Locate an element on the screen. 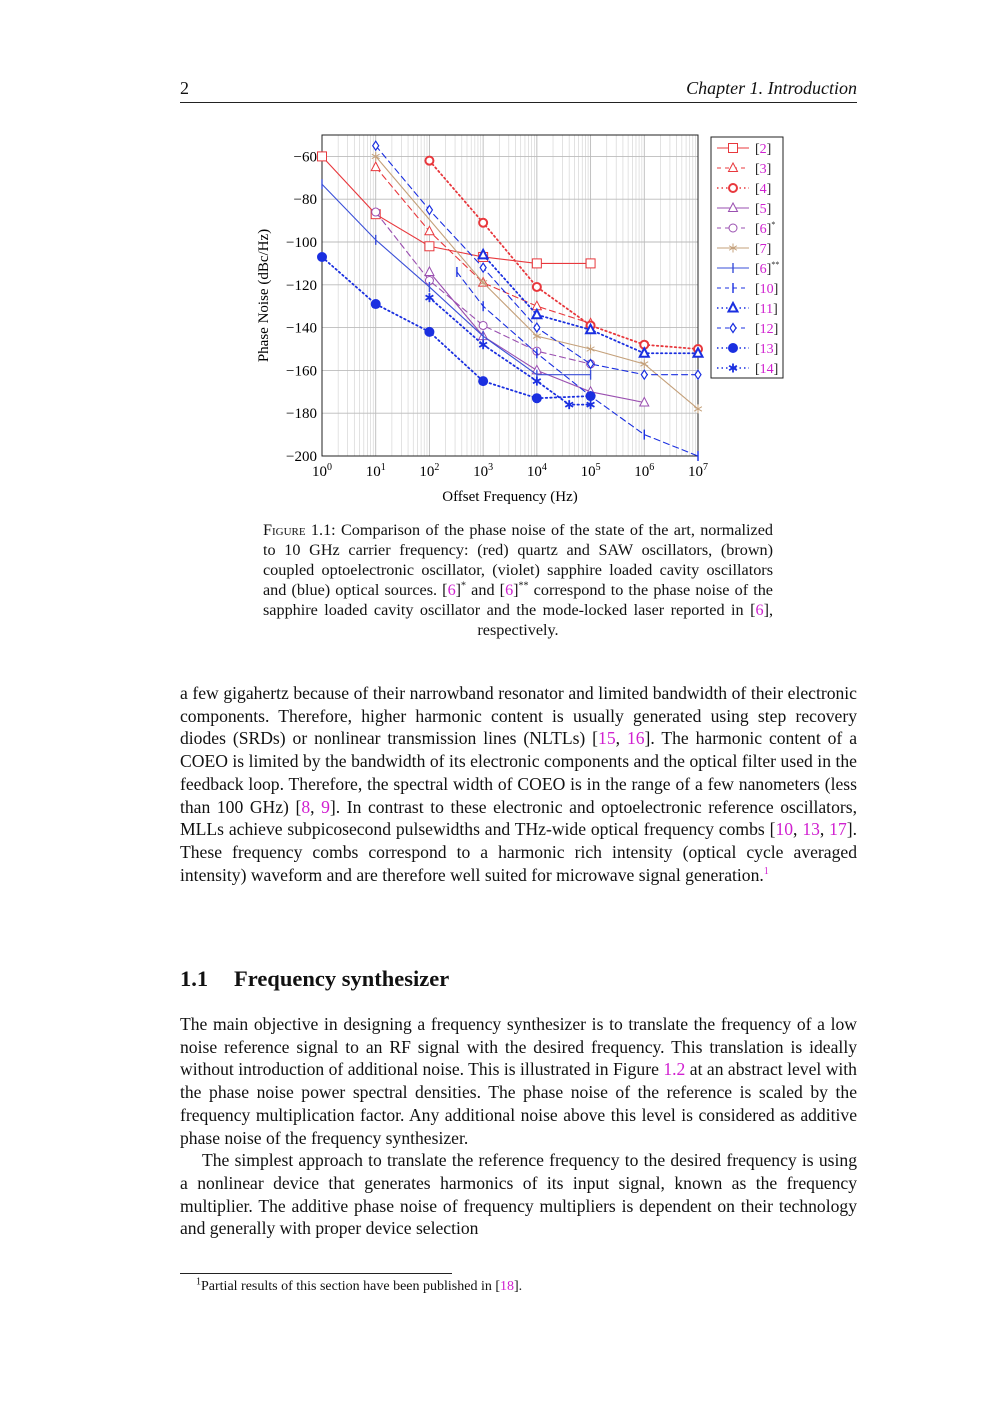 This screenshot has height=1414, width=1000. legend-item: [12] is located at coordinates (747, 329).